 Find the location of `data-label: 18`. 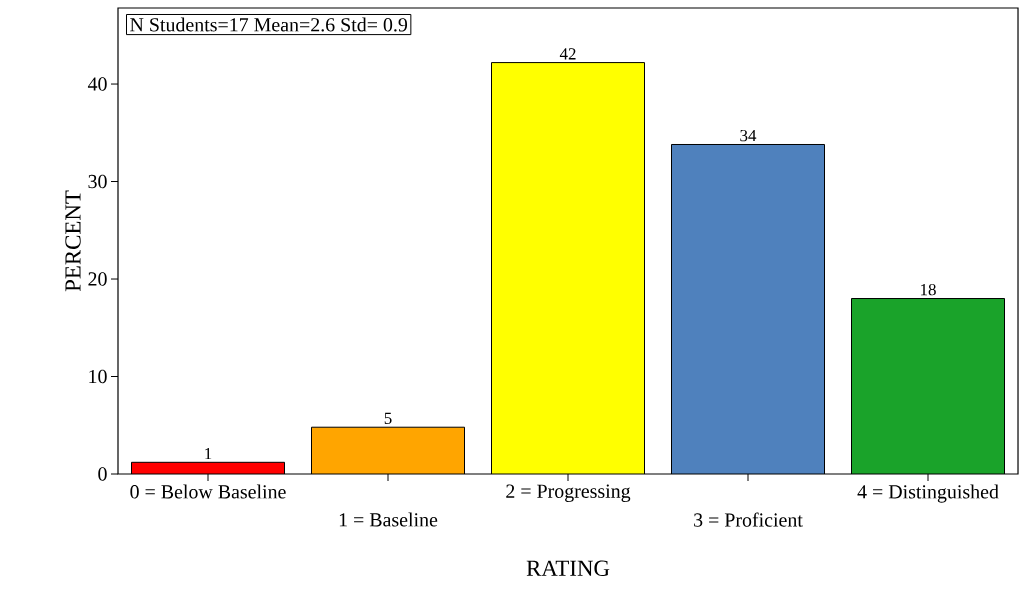

data-label: 18 is located at coordinates (928, 289).